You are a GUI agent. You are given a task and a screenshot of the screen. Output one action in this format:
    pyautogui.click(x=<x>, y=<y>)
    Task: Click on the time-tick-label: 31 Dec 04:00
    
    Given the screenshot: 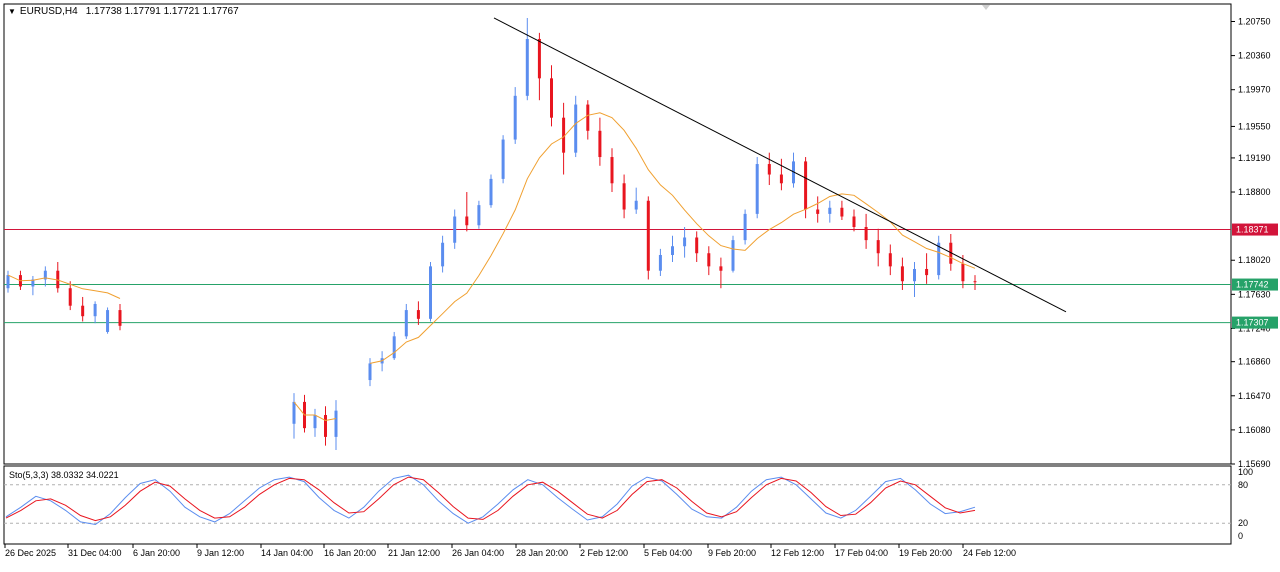 What is the action you would take?
    pyautogui.click(x=95, y=553)
    